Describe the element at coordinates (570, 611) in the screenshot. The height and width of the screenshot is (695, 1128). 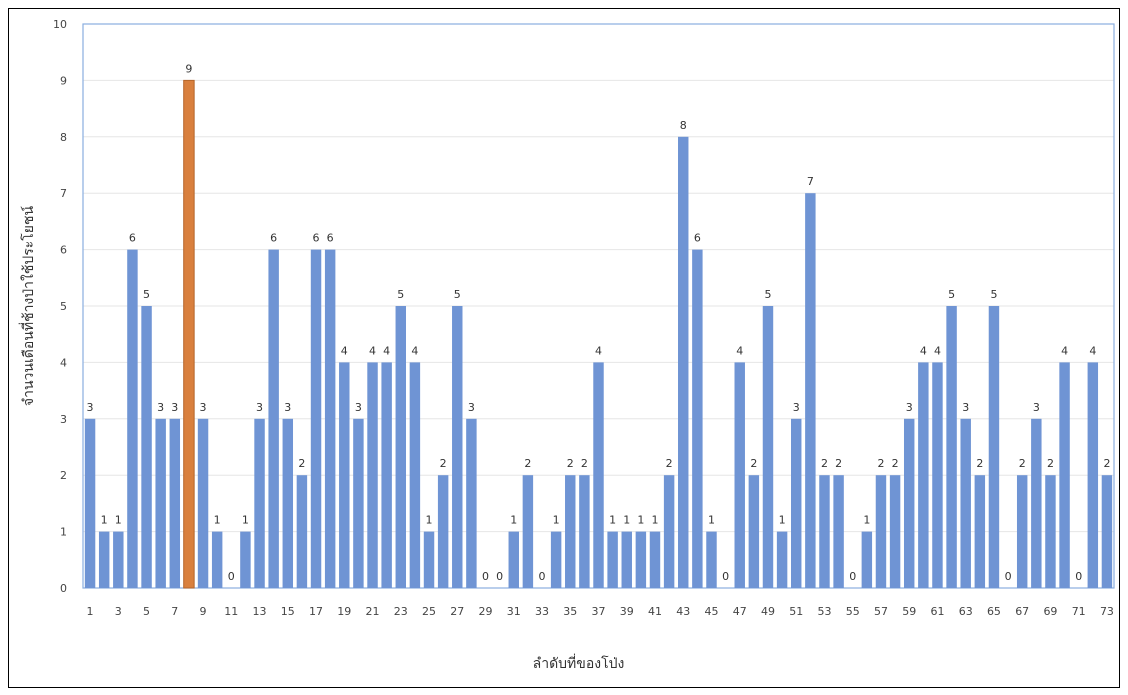
I see `x-tick-label: 35` at that location.